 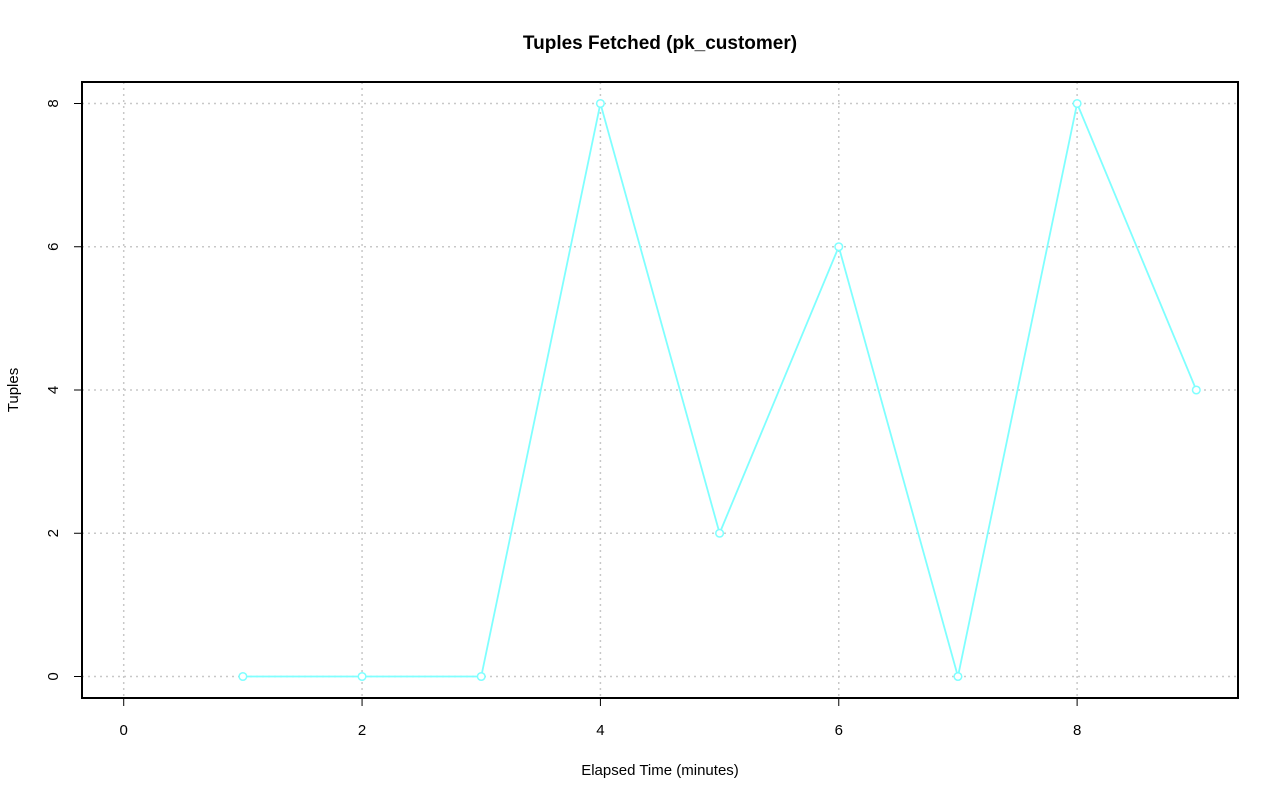 I want to click on y-tick-label: 0, so click(x=53, y=676).